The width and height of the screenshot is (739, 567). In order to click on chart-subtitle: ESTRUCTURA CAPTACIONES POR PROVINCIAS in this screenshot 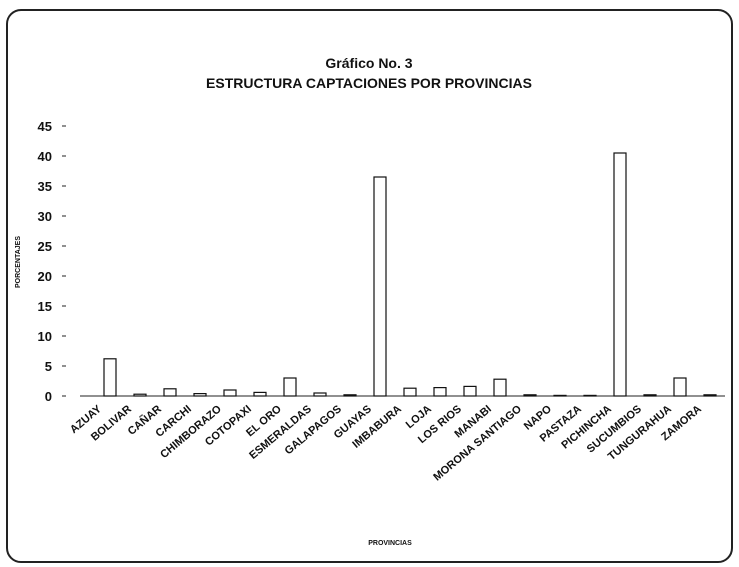, I will do `click(369, 83)`.